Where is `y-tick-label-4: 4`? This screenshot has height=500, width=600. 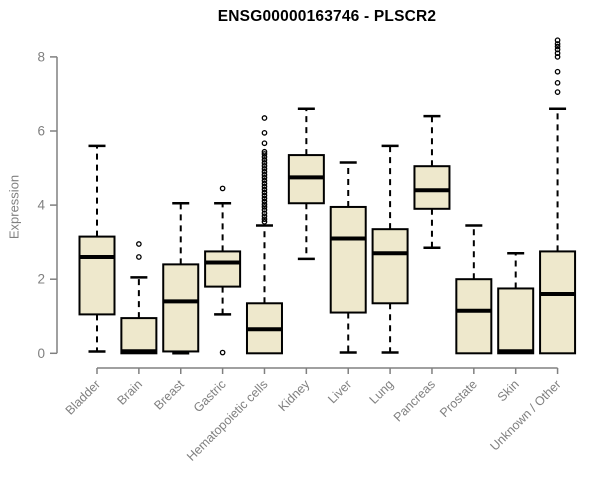 y-tick-label-4: 4 is located at coordinates (41, 205).